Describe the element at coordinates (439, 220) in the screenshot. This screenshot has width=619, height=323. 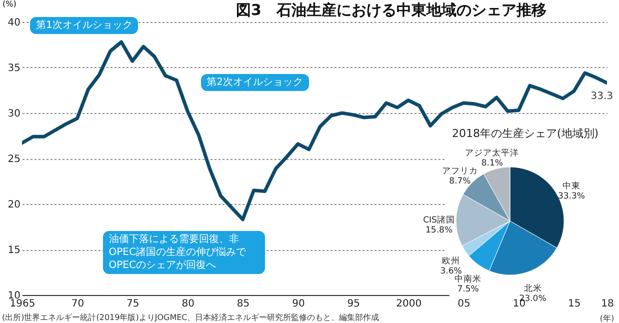
I see `slice-label: CIS諸国` at that location.